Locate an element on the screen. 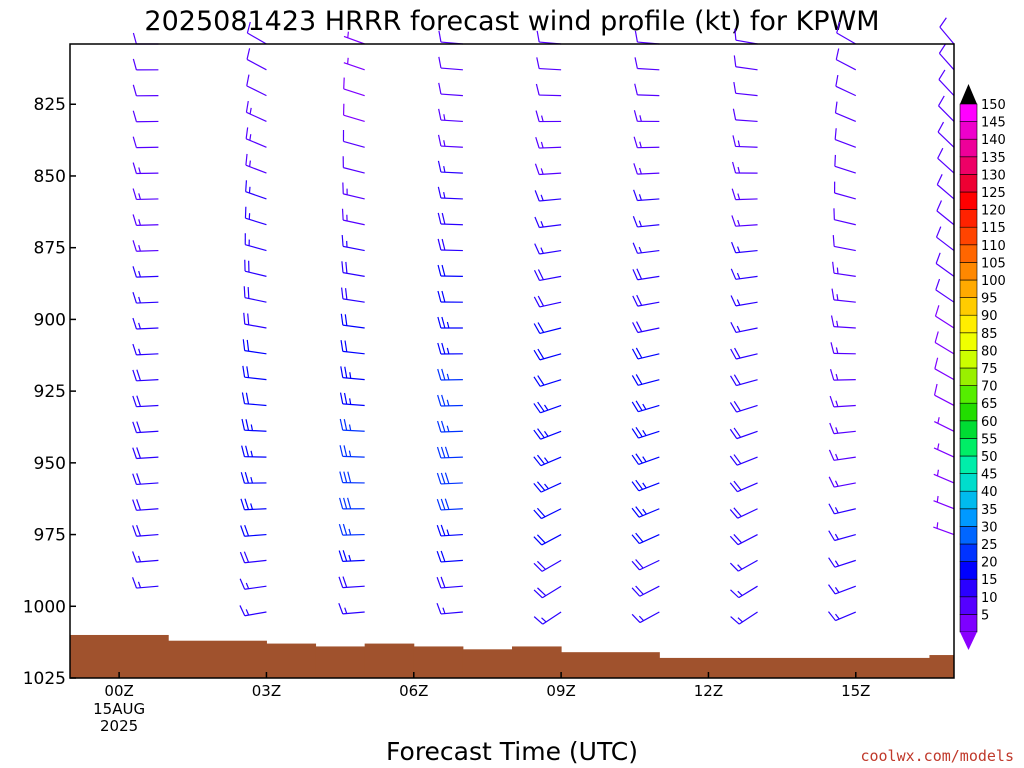 The image size is (1024, 768). colorbar-label: 5 is located at coordinates (985, 615).